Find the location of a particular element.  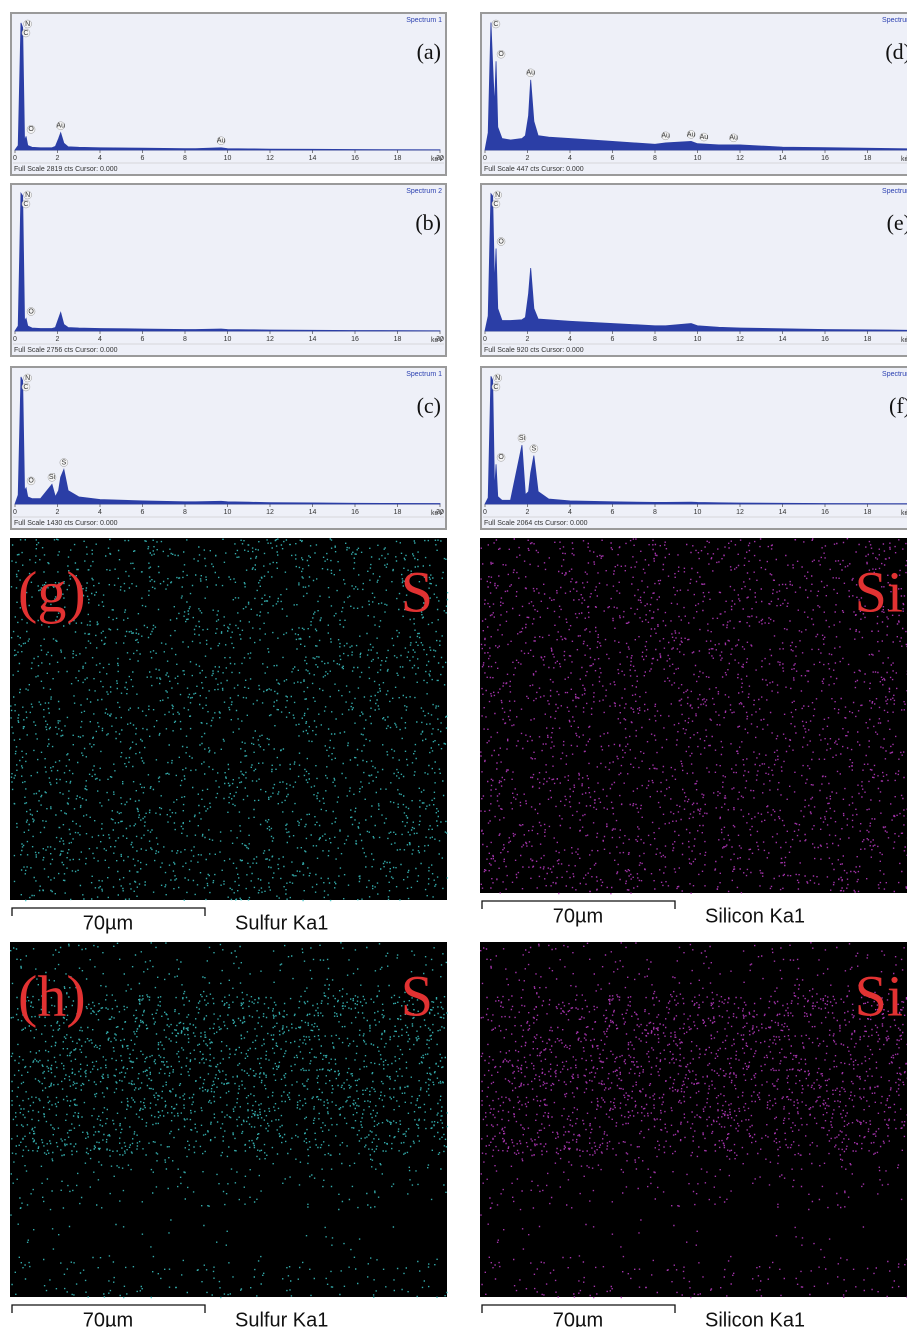

map-panel-label: (g) is located at coordinates (52, 591).